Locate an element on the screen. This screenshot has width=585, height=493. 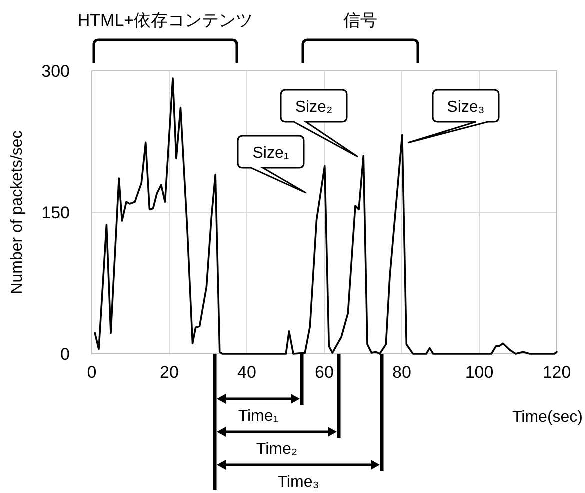
x-tick-label: 60 is located at coordinates (324, 372).